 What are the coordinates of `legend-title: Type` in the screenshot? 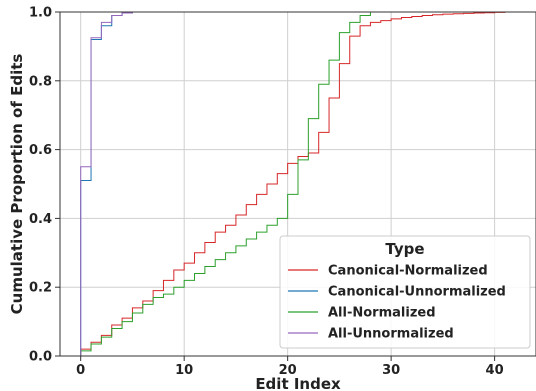 It's located at (404, 249).